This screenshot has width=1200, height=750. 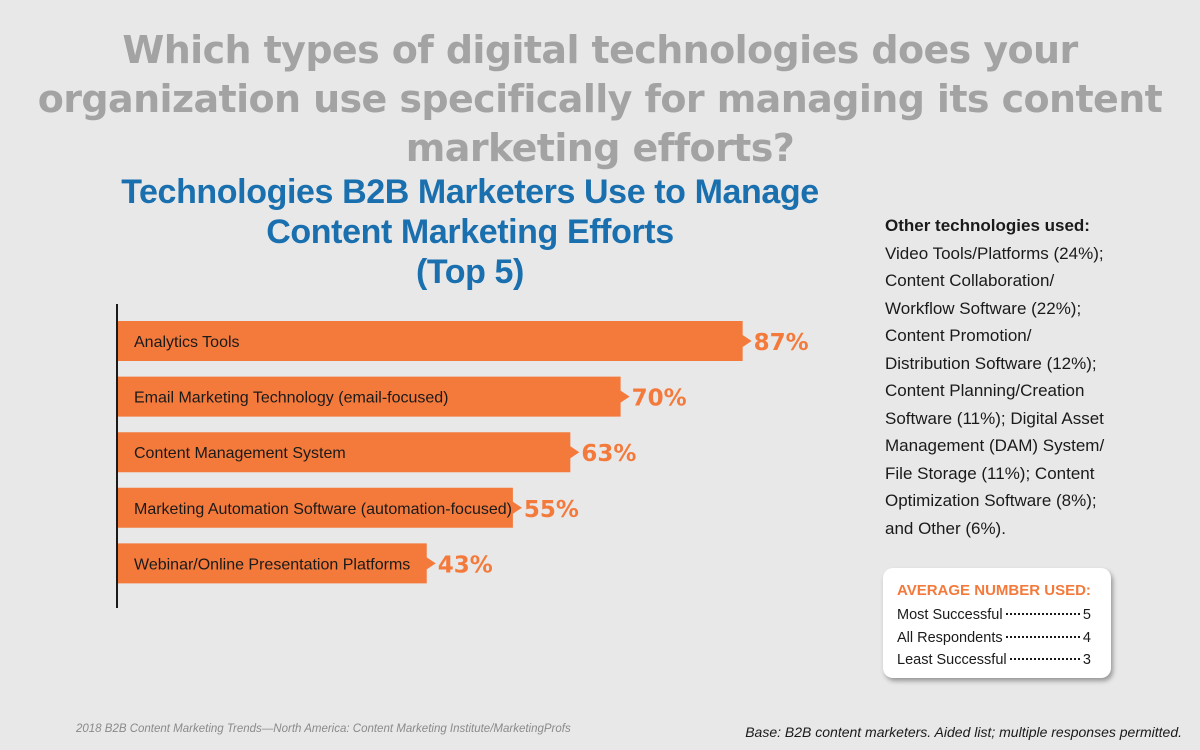 What do you see at coordinates (987, 225) in the screenshot?
I see `other-technologies-heading: Other technologies used:` at bounding box center [987, 225].